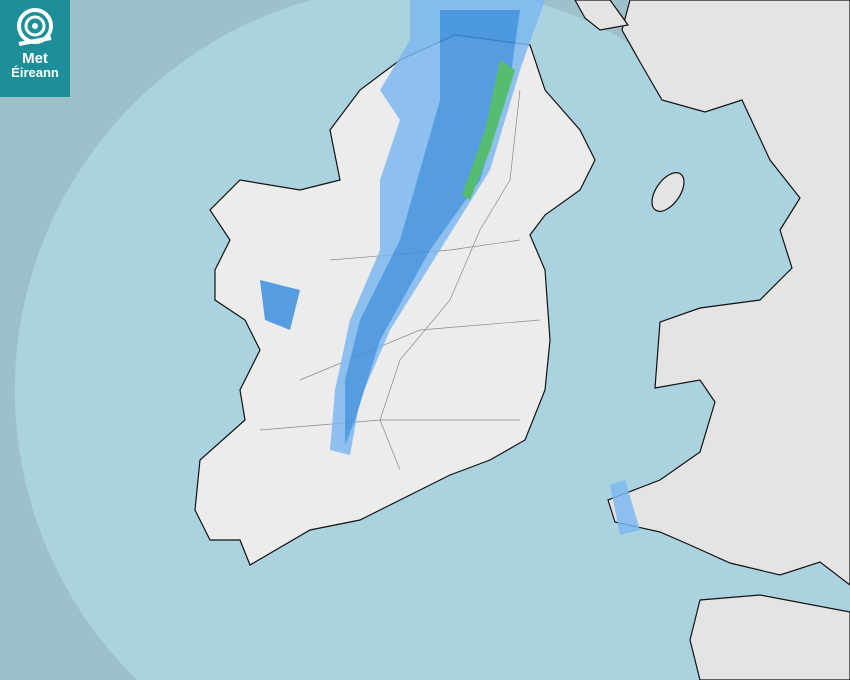  I want to click on spiral-logo-icon, so click(35, 27).